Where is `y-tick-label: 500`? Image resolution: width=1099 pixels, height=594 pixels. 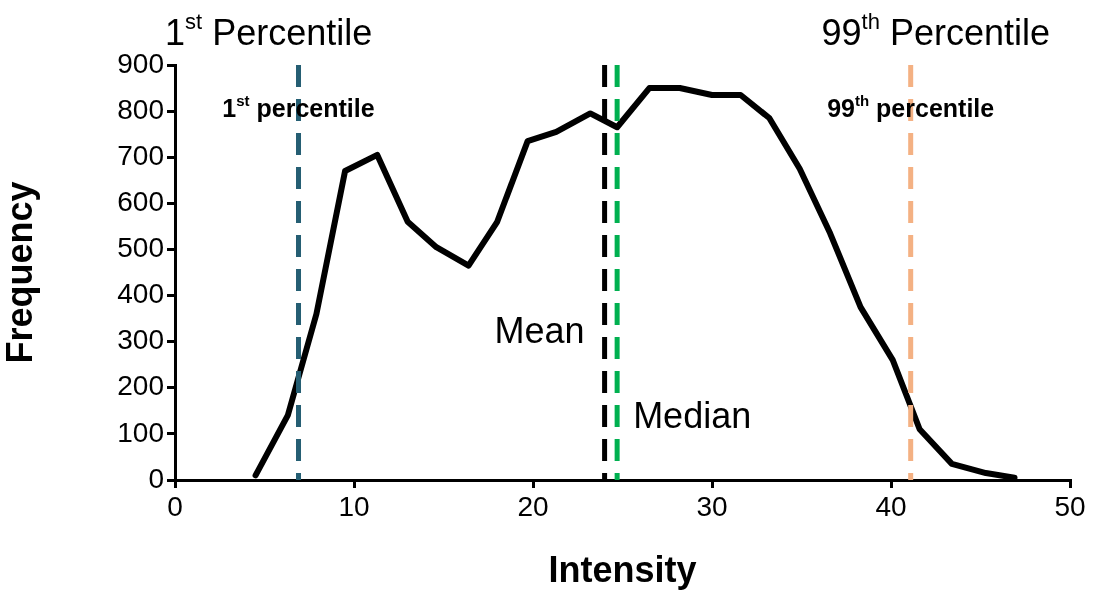 y-tick-label: 500 is located at coordinates (140, 248).